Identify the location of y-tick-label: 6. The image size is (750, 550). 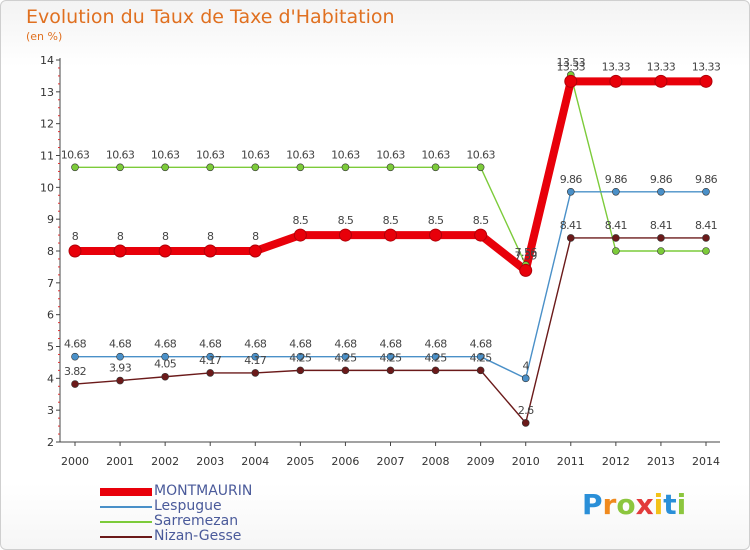
(50, 315).